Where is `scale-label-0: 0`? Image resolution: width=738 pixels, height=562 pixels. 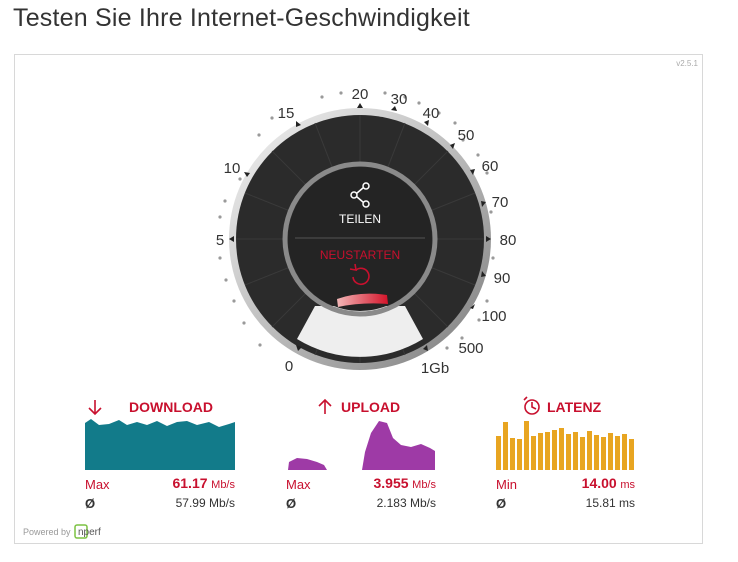 scale-label-0: 0 is located at coordinates (289, 366).